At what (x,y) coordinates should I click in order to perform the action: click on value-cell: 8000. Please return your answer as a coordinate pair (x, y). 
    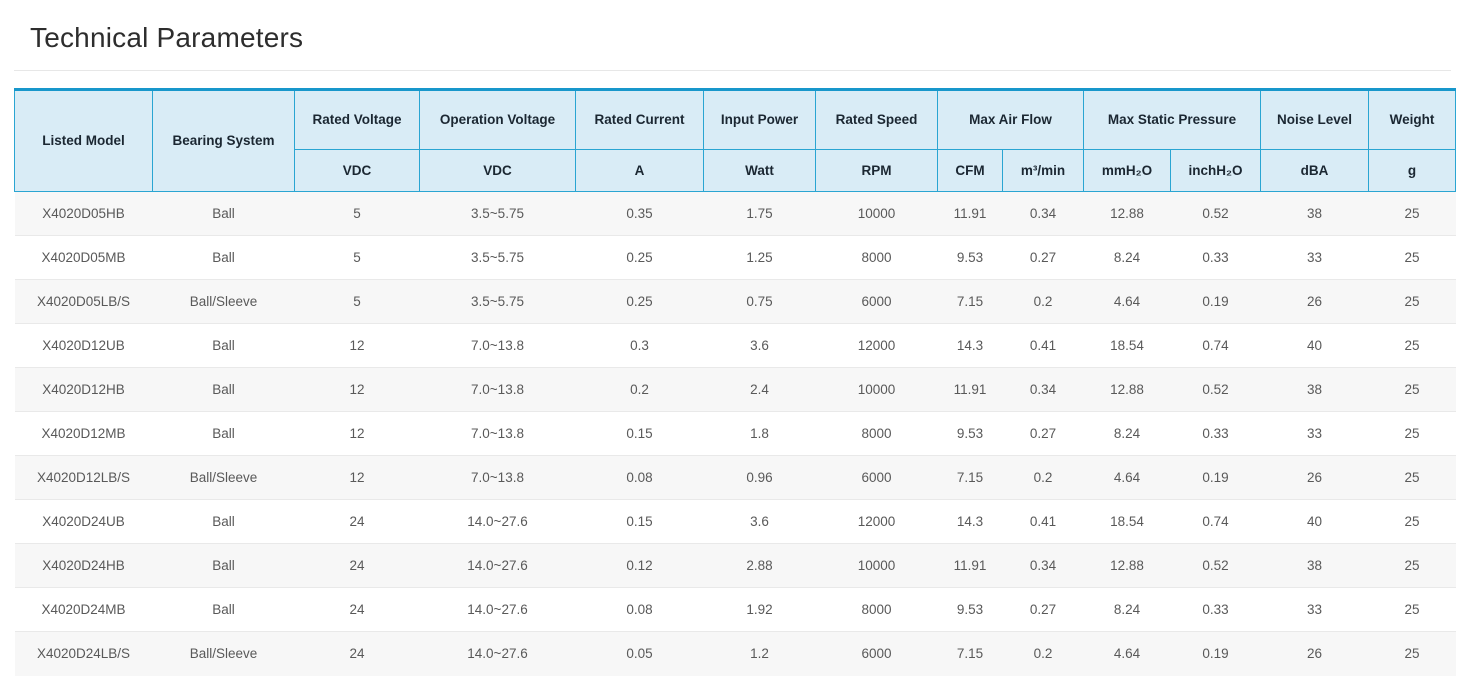
    Looking at the image, I should click on (876, 609).